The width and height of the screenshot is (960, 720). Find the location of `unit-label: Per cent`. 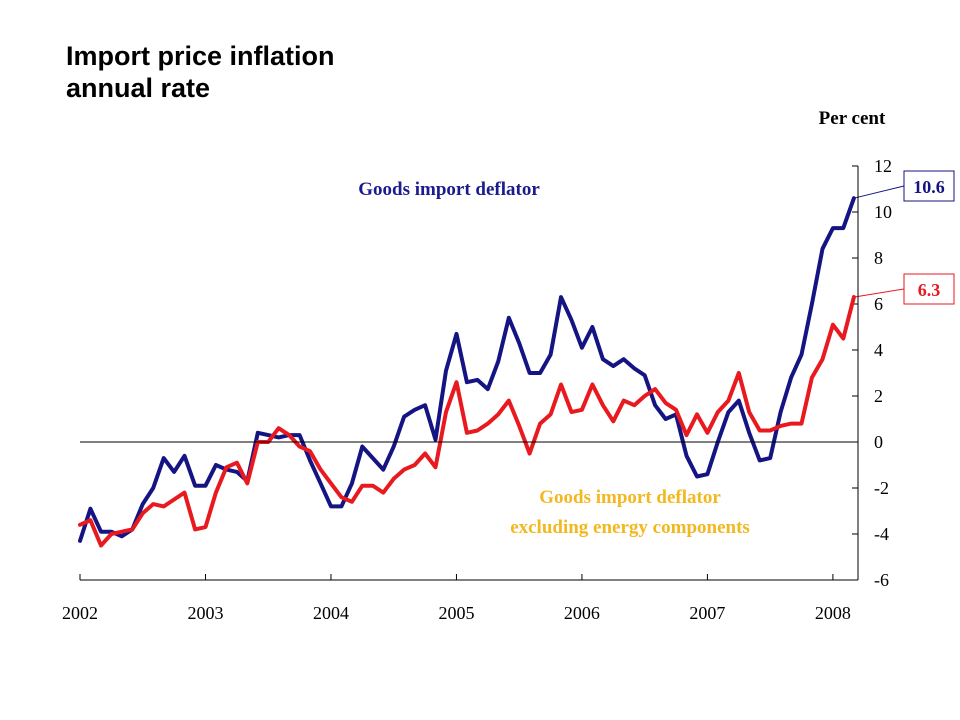

unit-label: Per cent is located at coordinates (852, 118).